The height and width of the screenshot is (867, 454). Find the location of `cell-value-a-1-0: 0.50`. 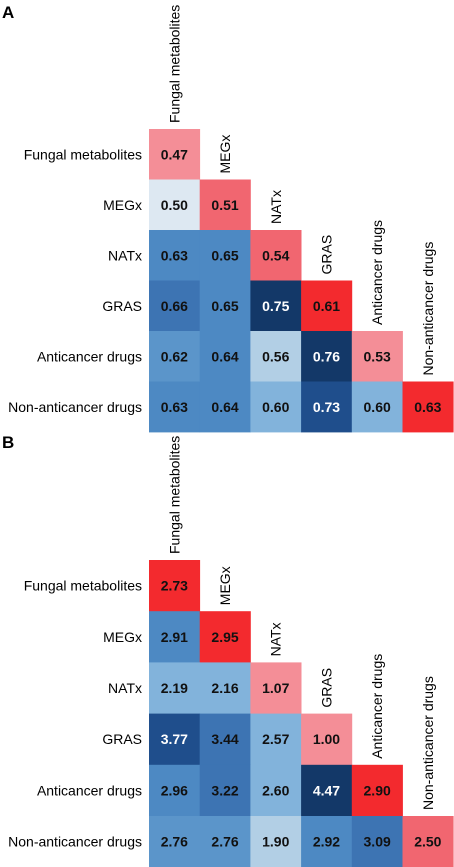

cell-value-a-1-0: 0.50 is located at coordinates (174, 205).